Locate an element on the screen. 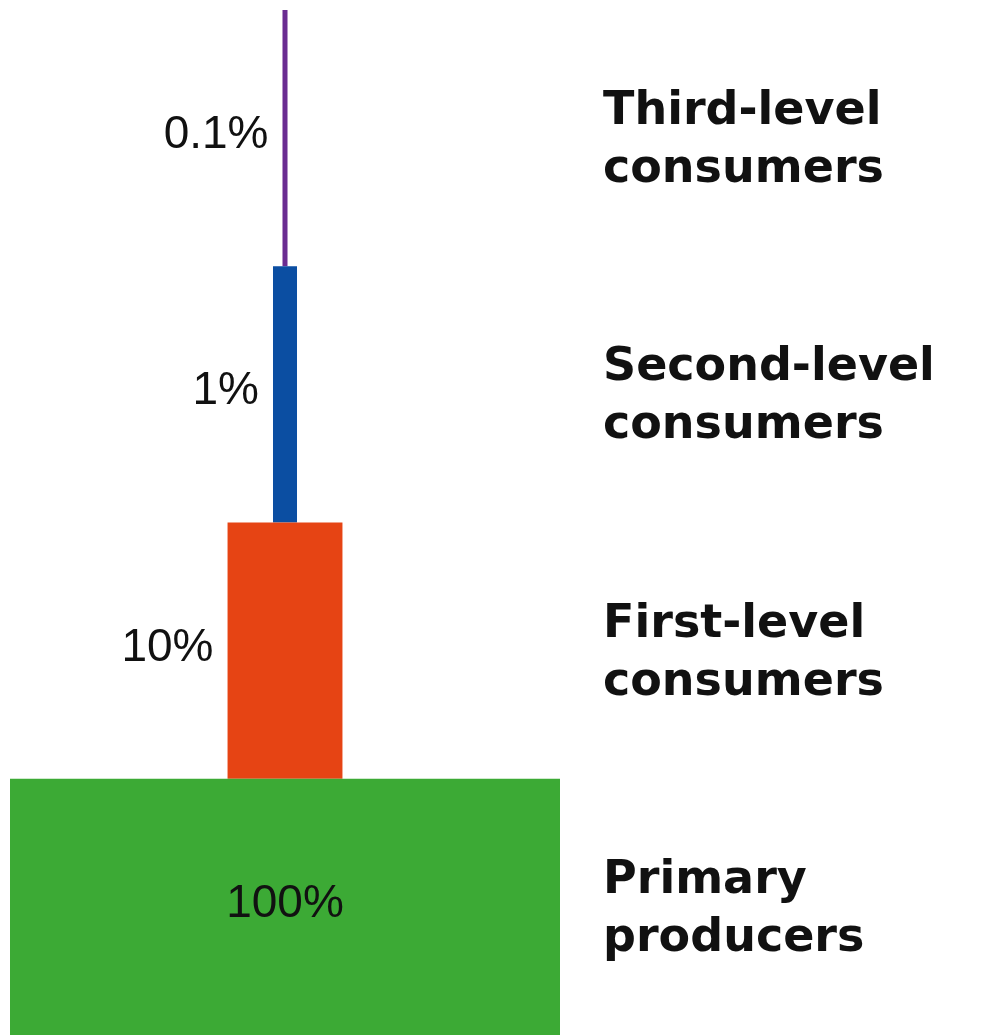 Image resolution: width=997 pixels, height=1035 pixels. category-label: First-level consumers is located at coordinates (743, 649).